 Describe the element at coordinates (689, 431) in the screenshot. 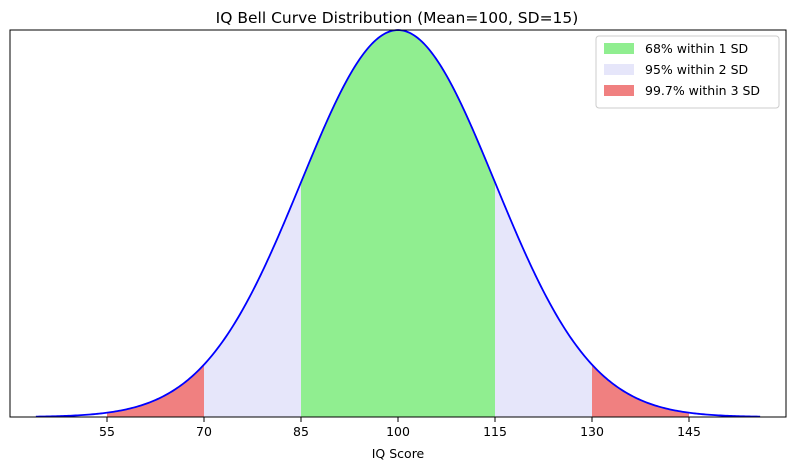

I see `x-tick-label: 145` at that location.